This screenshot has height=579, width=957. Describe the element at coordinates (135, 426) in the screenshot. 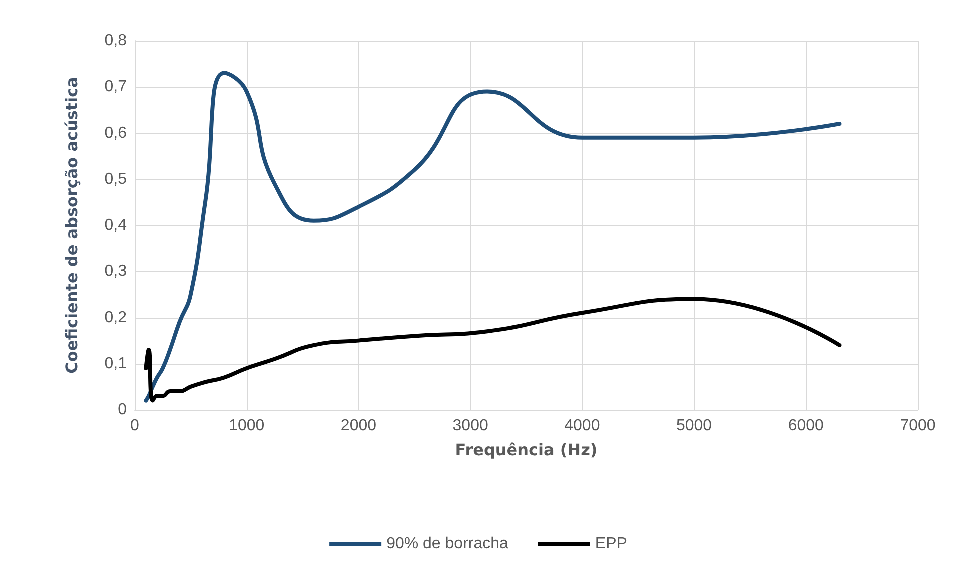

I see `x-tick-label: 0` at that location.